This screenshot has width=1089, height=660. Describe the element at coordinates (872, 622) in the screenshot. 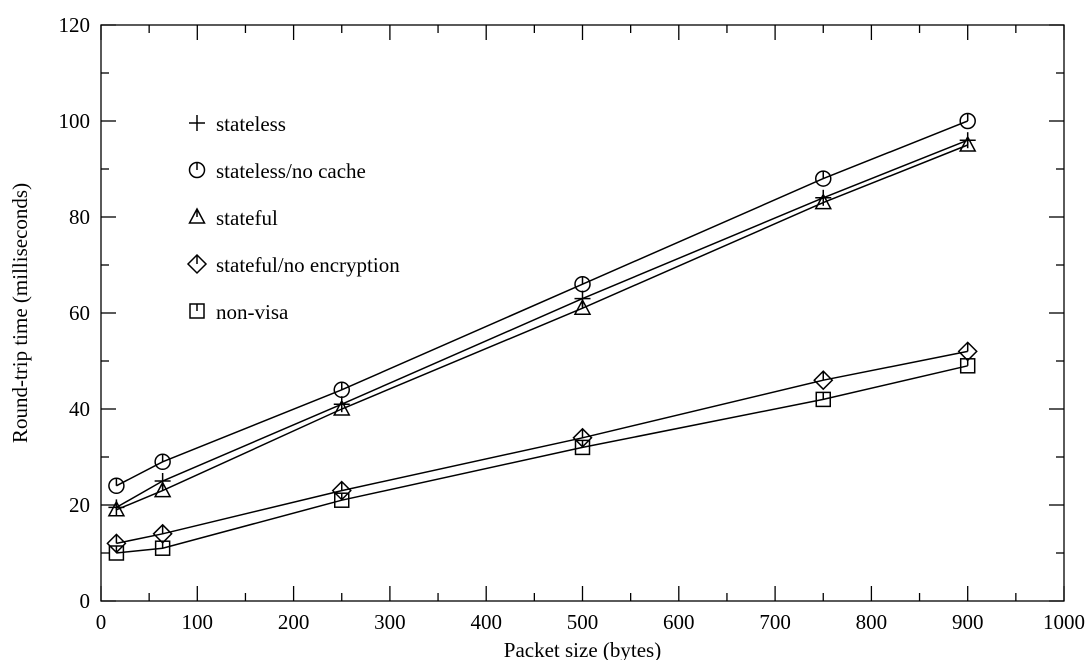

I see `x-tick-label: 800` at that location.